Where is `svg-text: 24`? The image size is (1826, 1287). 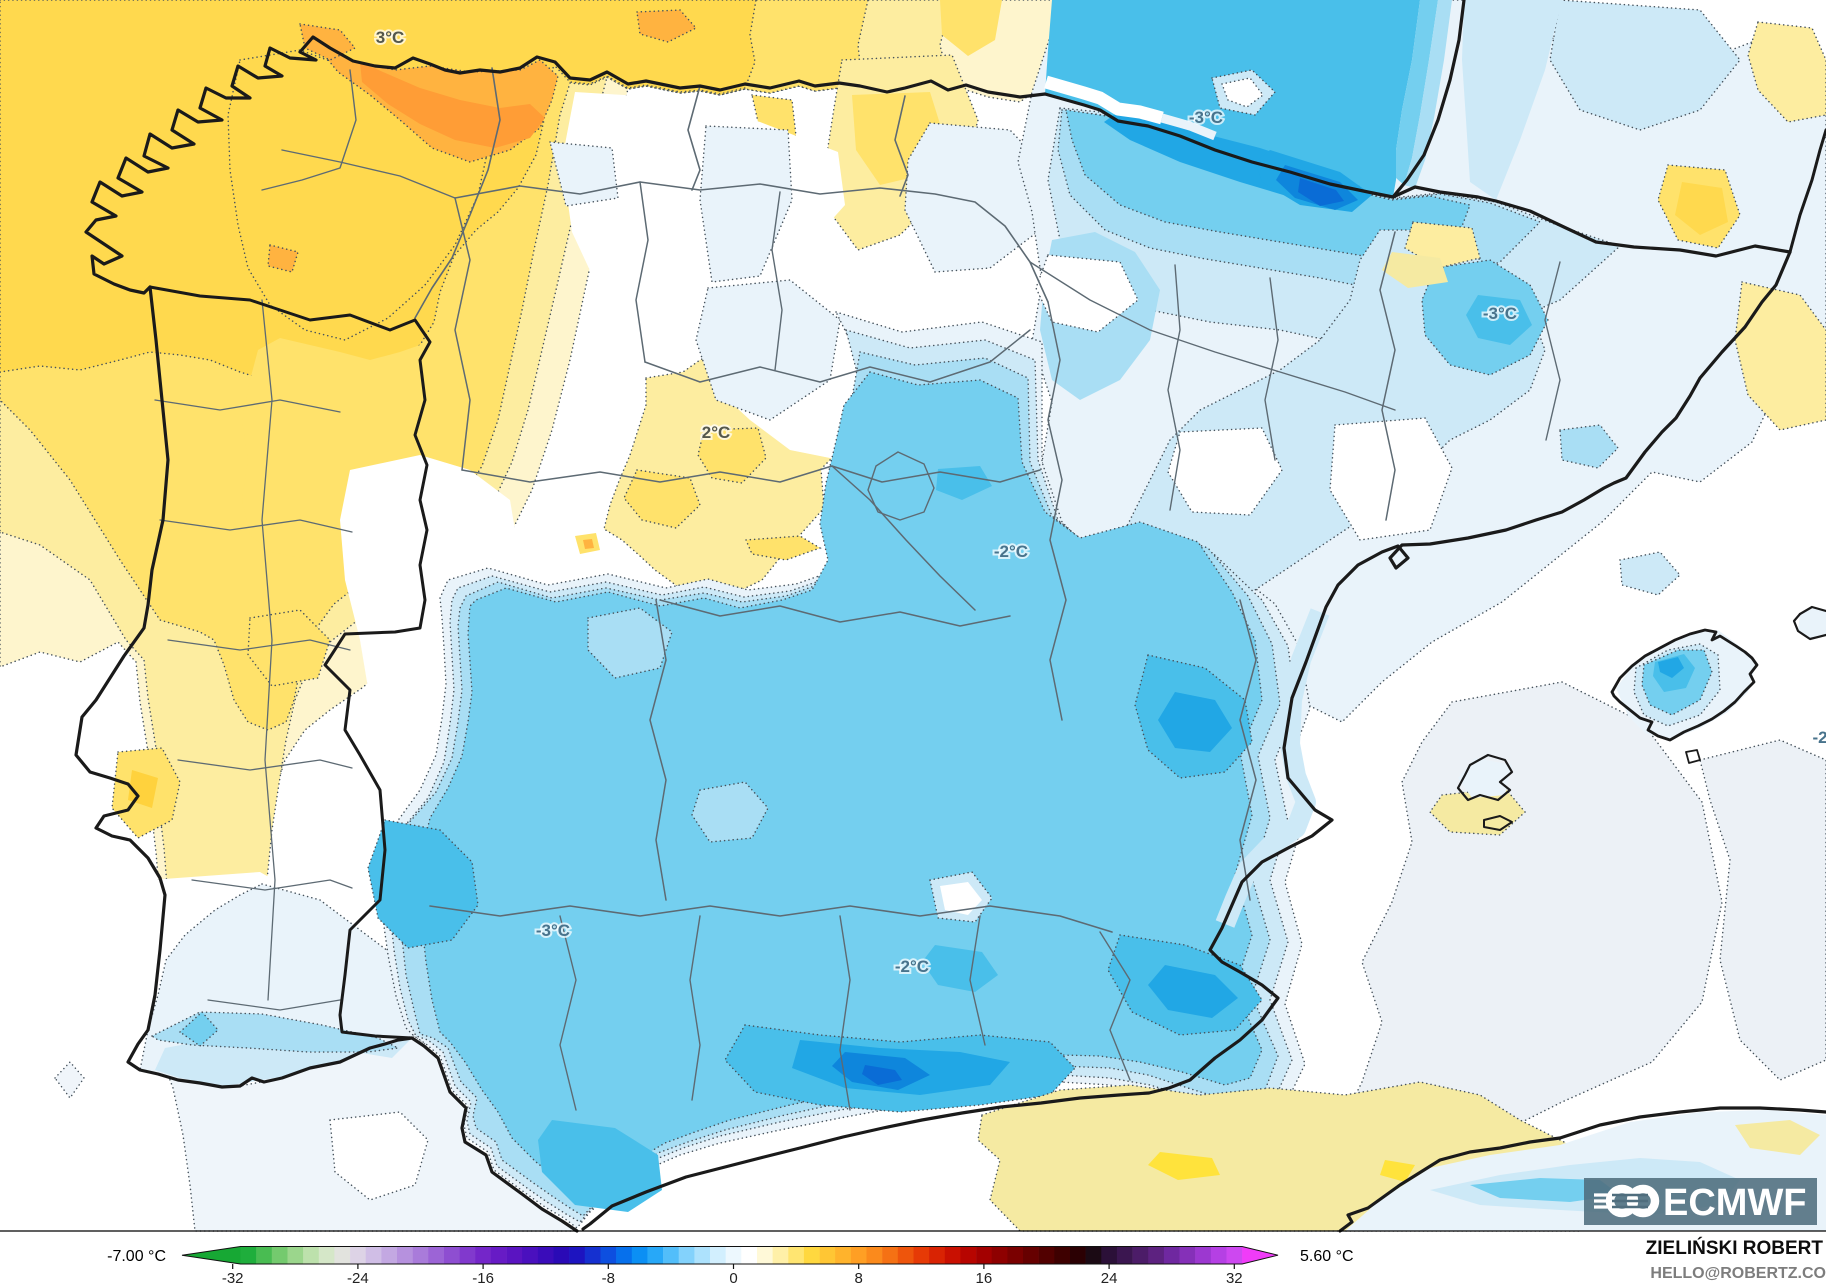 svg-text: 24 is located at coordinates (1109, 1278).